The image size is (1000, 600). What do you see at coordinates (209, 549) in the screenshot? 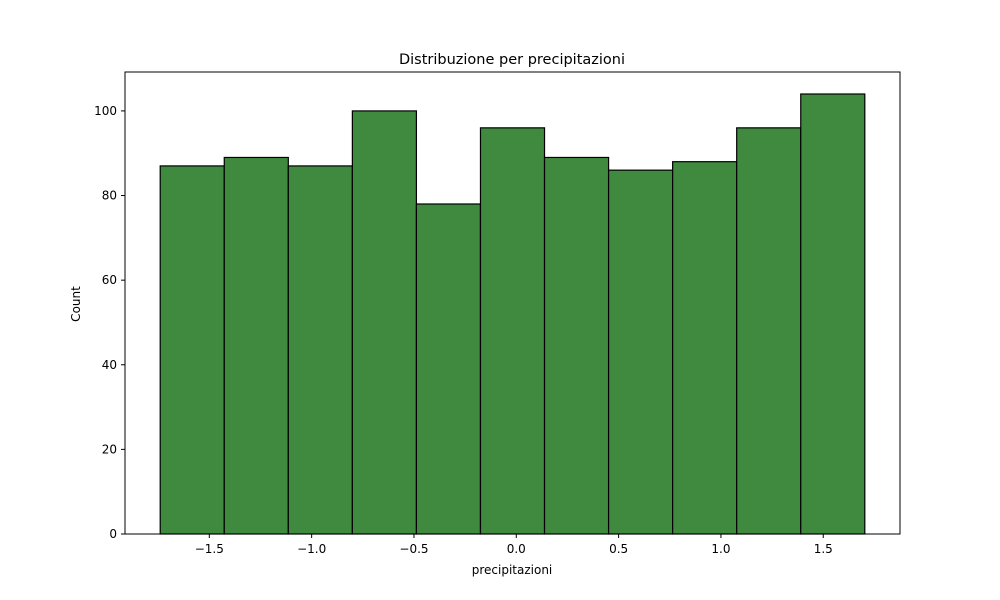
I see `x-tick-label: −1.5` at bounding box center [209, 549].